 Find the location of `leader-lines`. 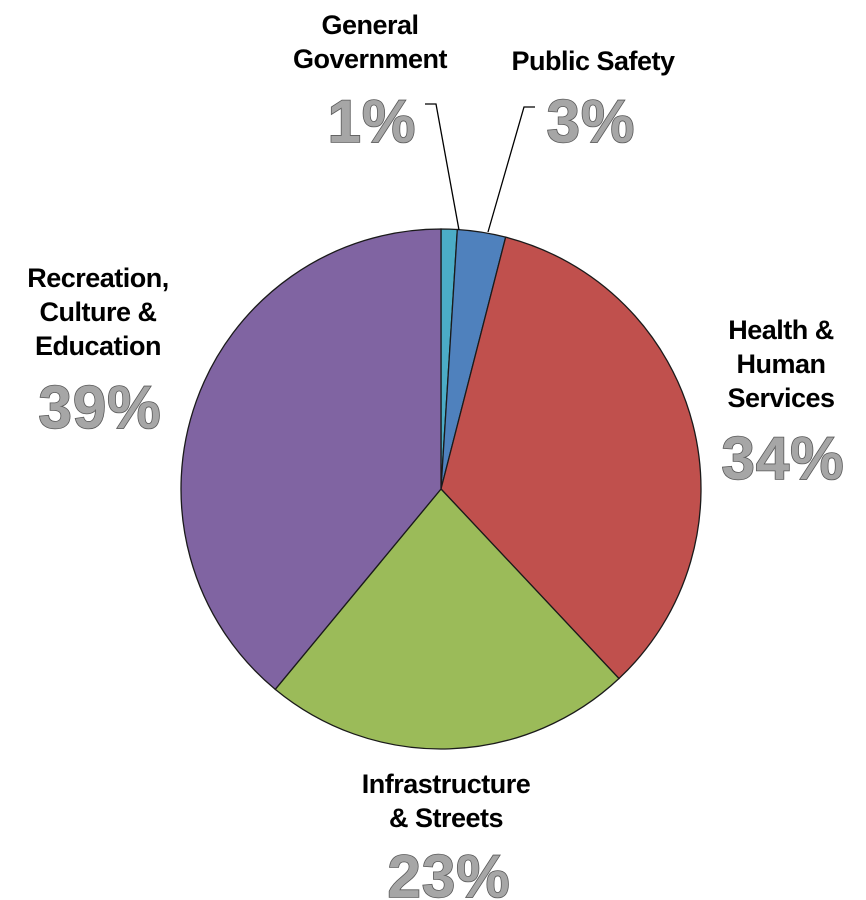

leader-lines is located at coordinates (480, 168).